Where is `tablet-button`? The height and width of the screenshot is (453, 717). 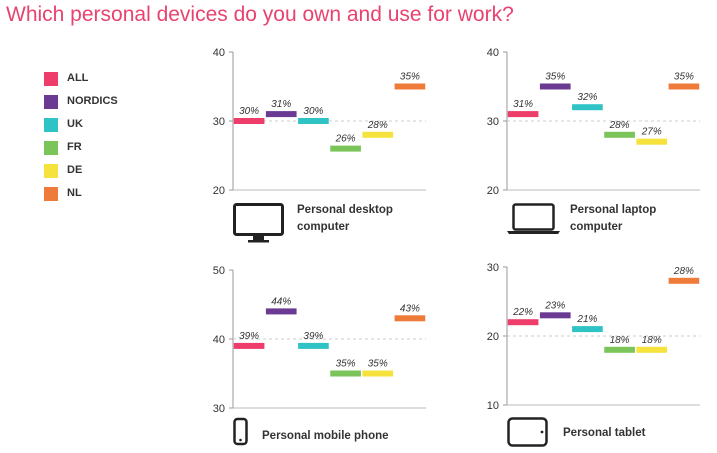
tablet-button is located at coordinates (542, 432).